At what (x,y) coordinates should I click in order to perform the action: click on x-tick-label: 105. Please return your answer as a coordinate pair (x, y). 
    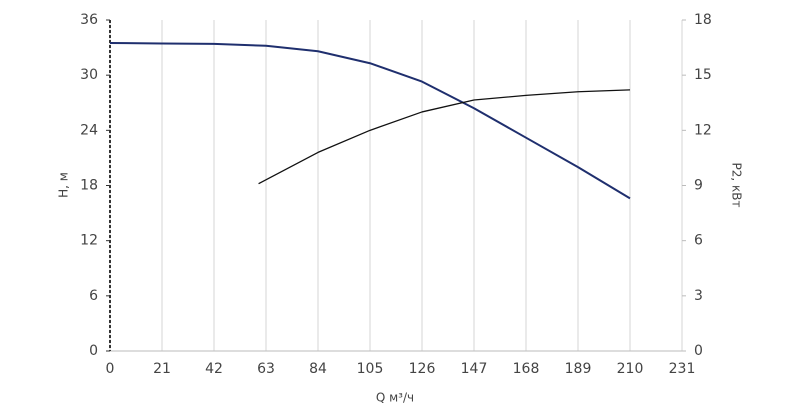
    Looking at the image, I should click on (370, 369).